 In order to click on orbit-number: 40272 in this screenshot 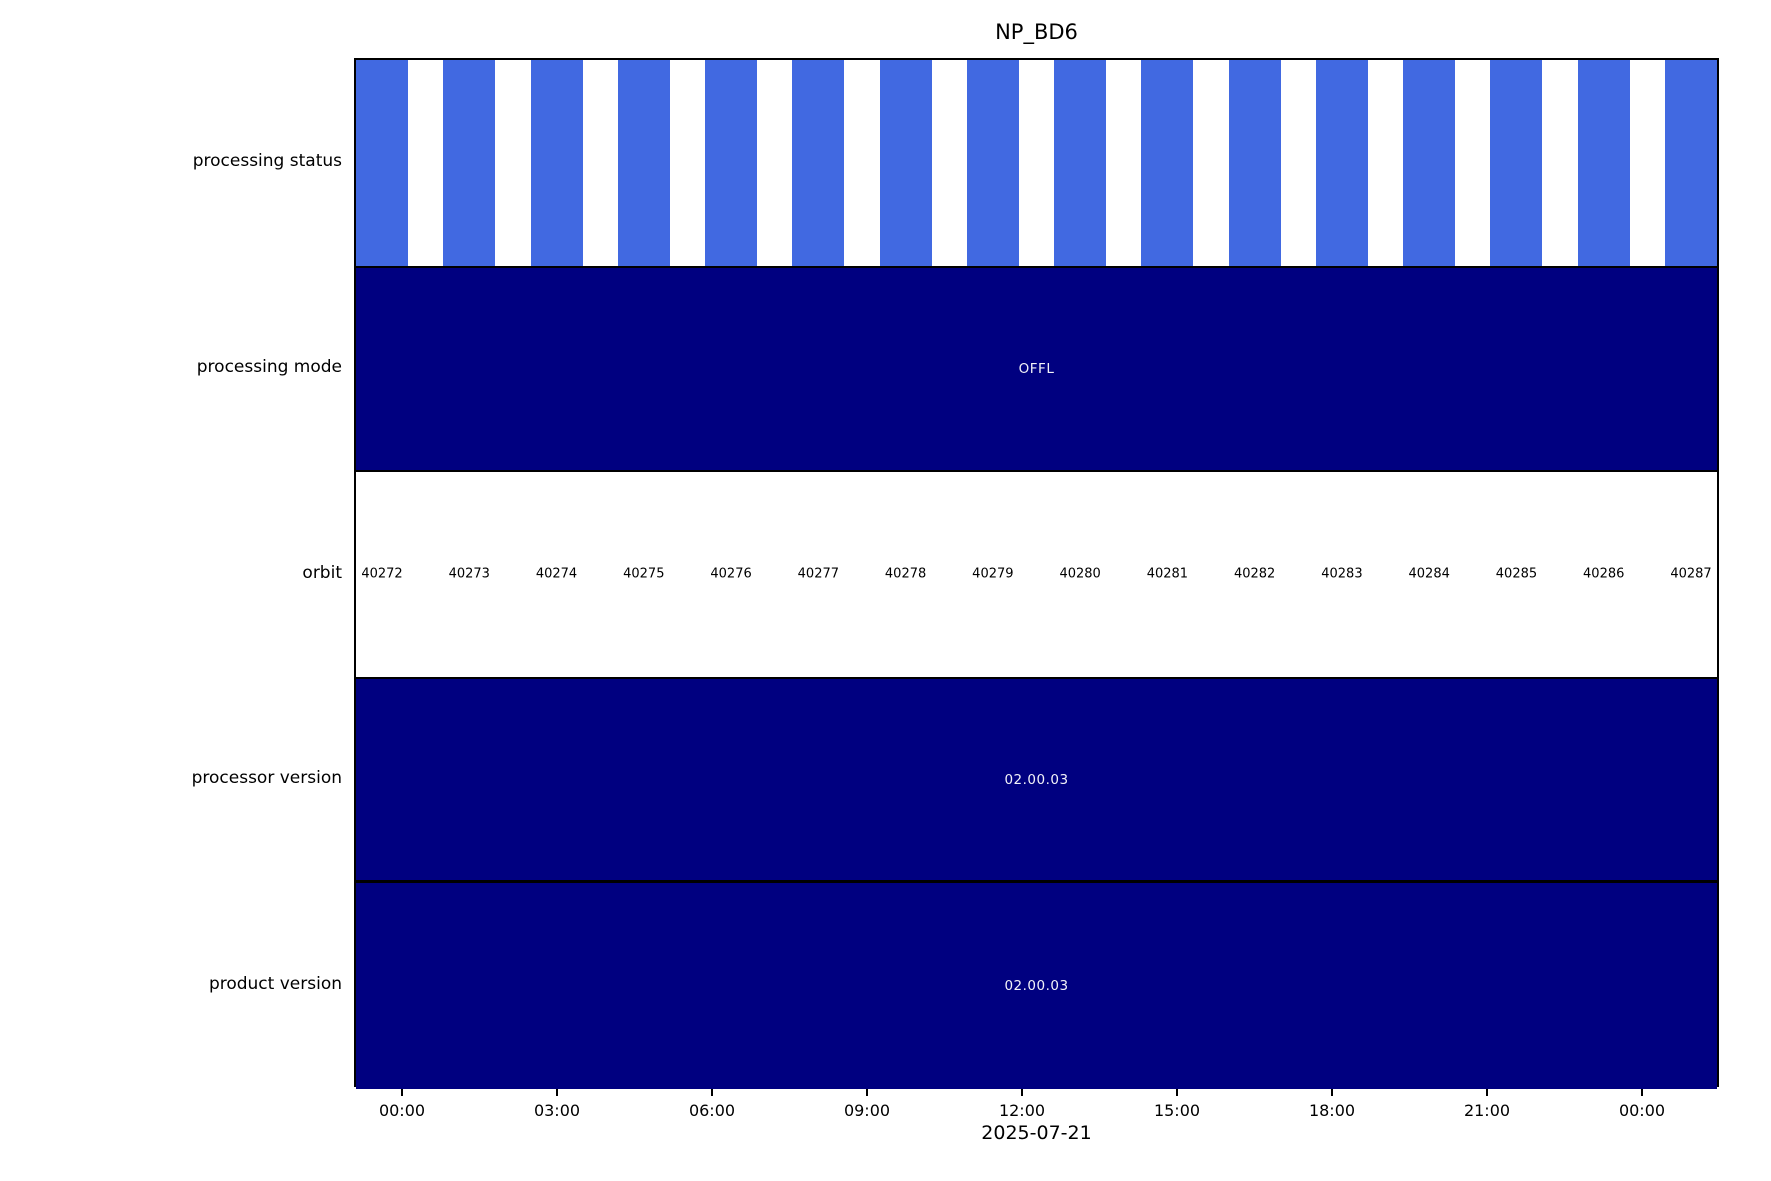, I will do `click(382, 574)`.